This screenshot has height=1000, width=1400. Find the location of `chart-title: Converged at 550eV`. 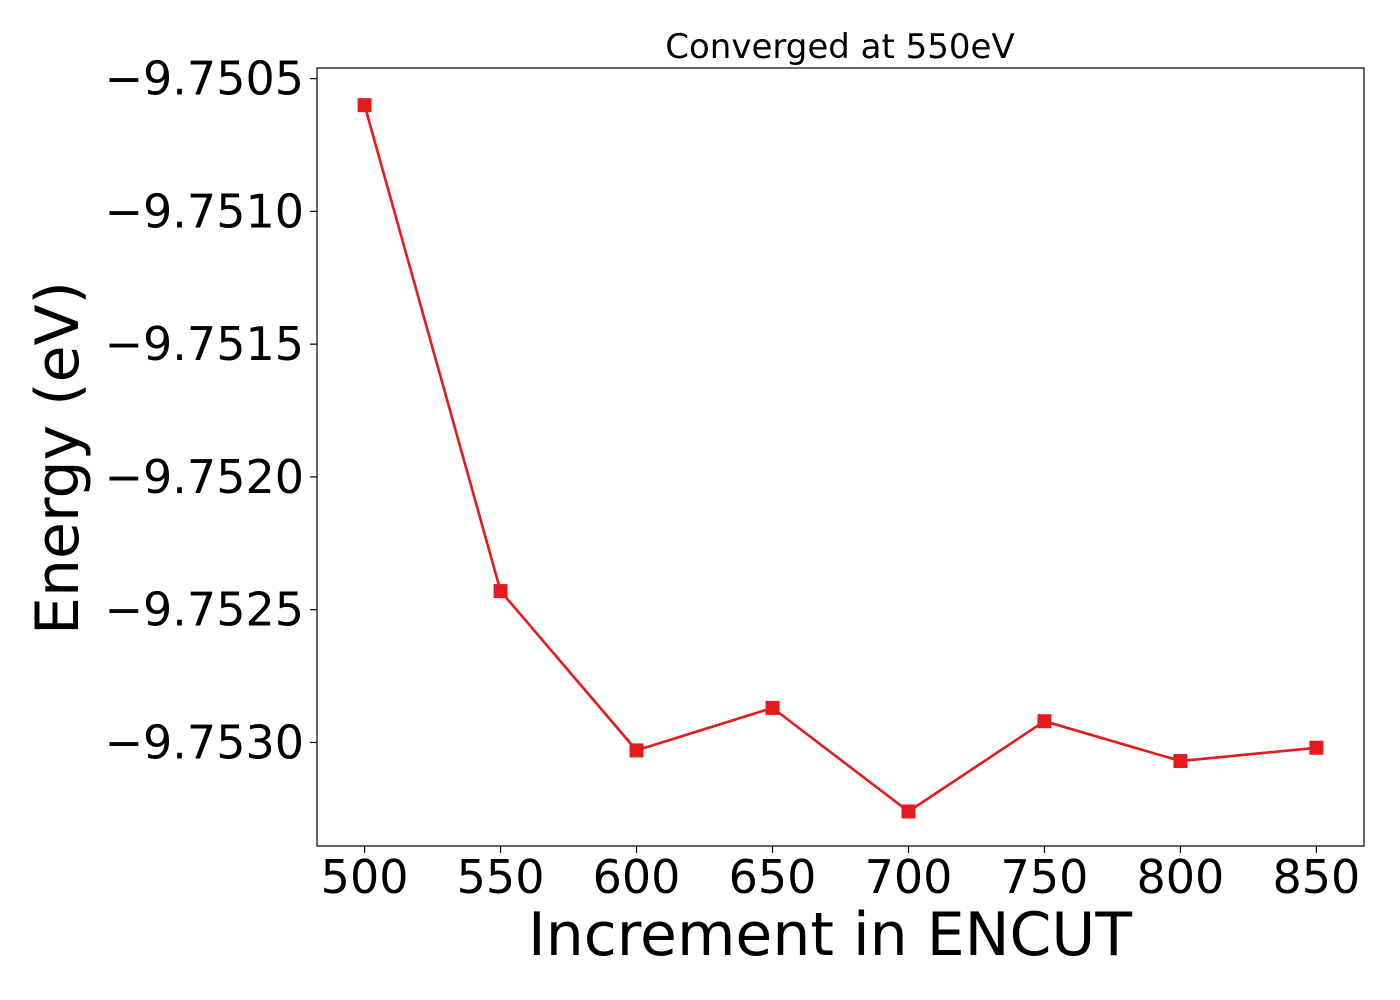

chart-title: Converged at 550eV is located at coordinates (839, 47).